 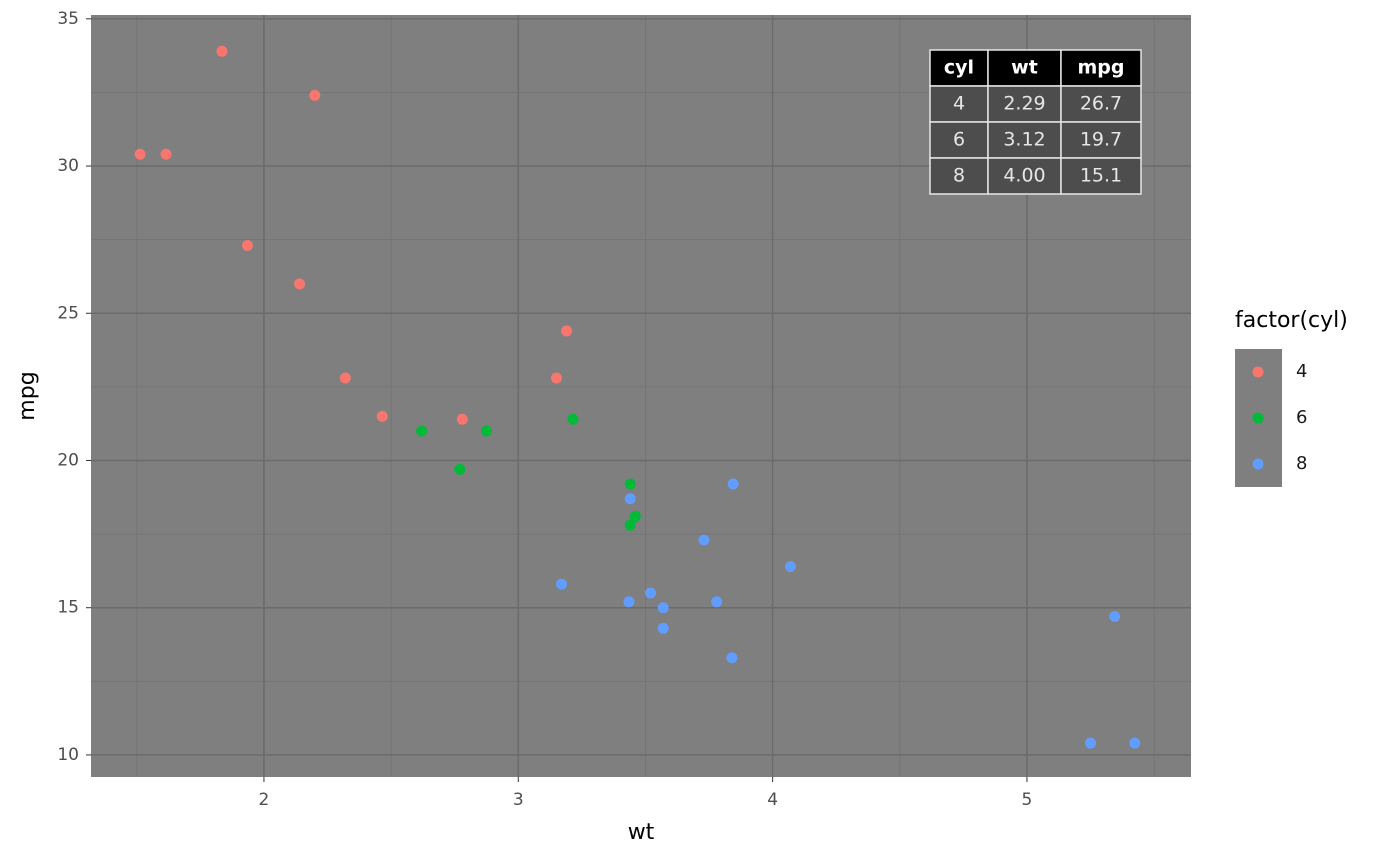 What do you see at coordinates (68, 755) in the screenshot?
I see `y-tick-label: 10` at bounding box center [68, 755].